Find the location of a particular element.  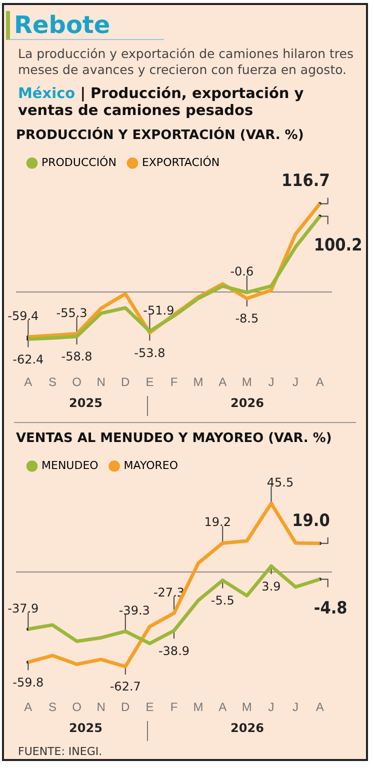

data-label: -39.3 is located at coordinates (134, 610).